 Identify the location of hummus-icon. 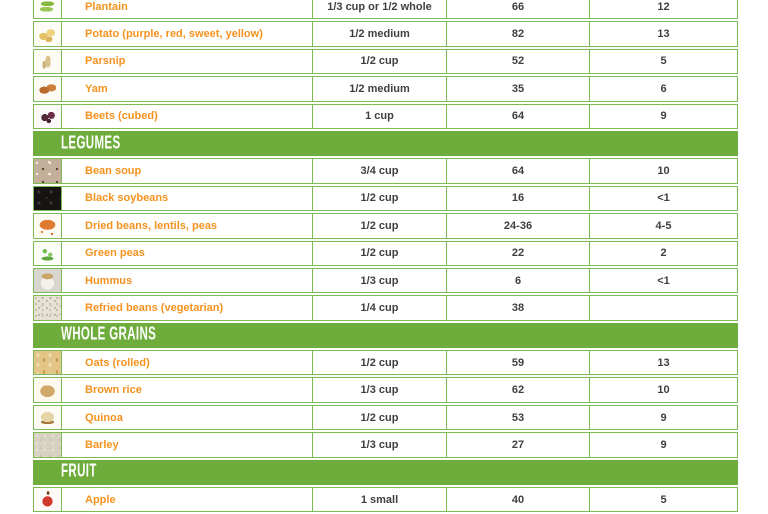
(47, 280).